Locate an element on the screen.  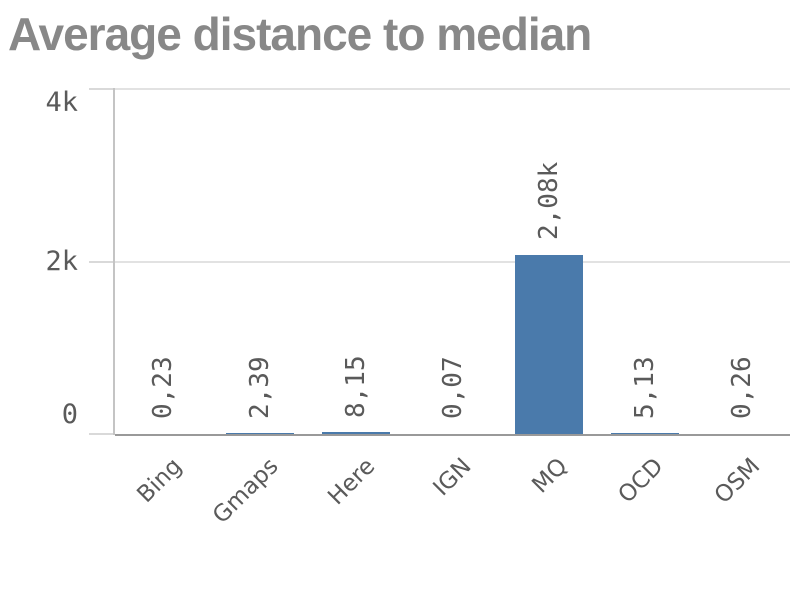
x-axis-line is located at coordinates (452, 435).